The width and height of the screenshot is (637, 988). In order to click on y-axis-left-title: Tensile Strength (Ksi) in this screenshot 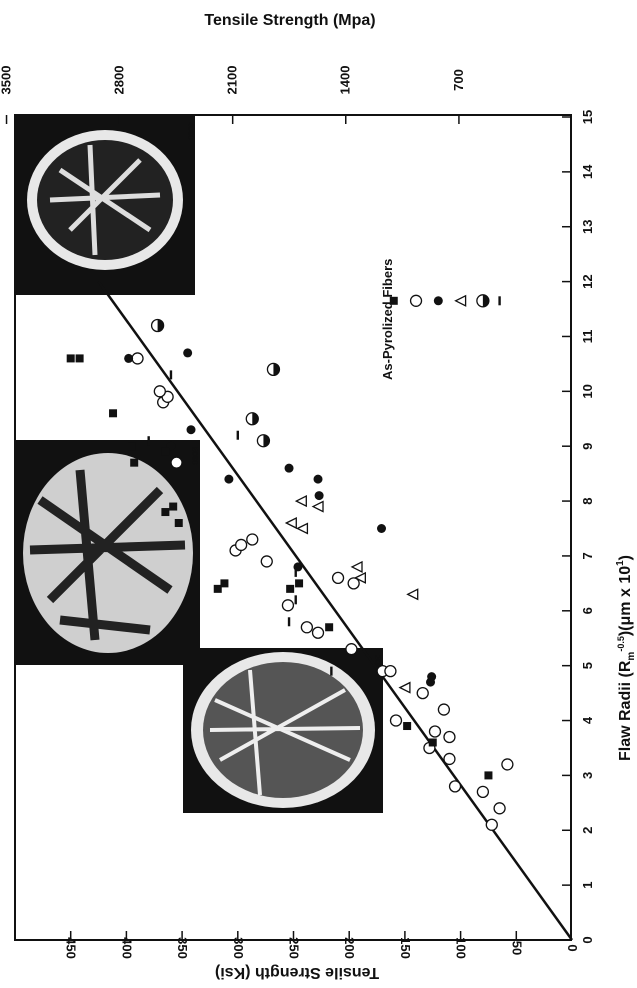, I will do `click(297, 972)`.